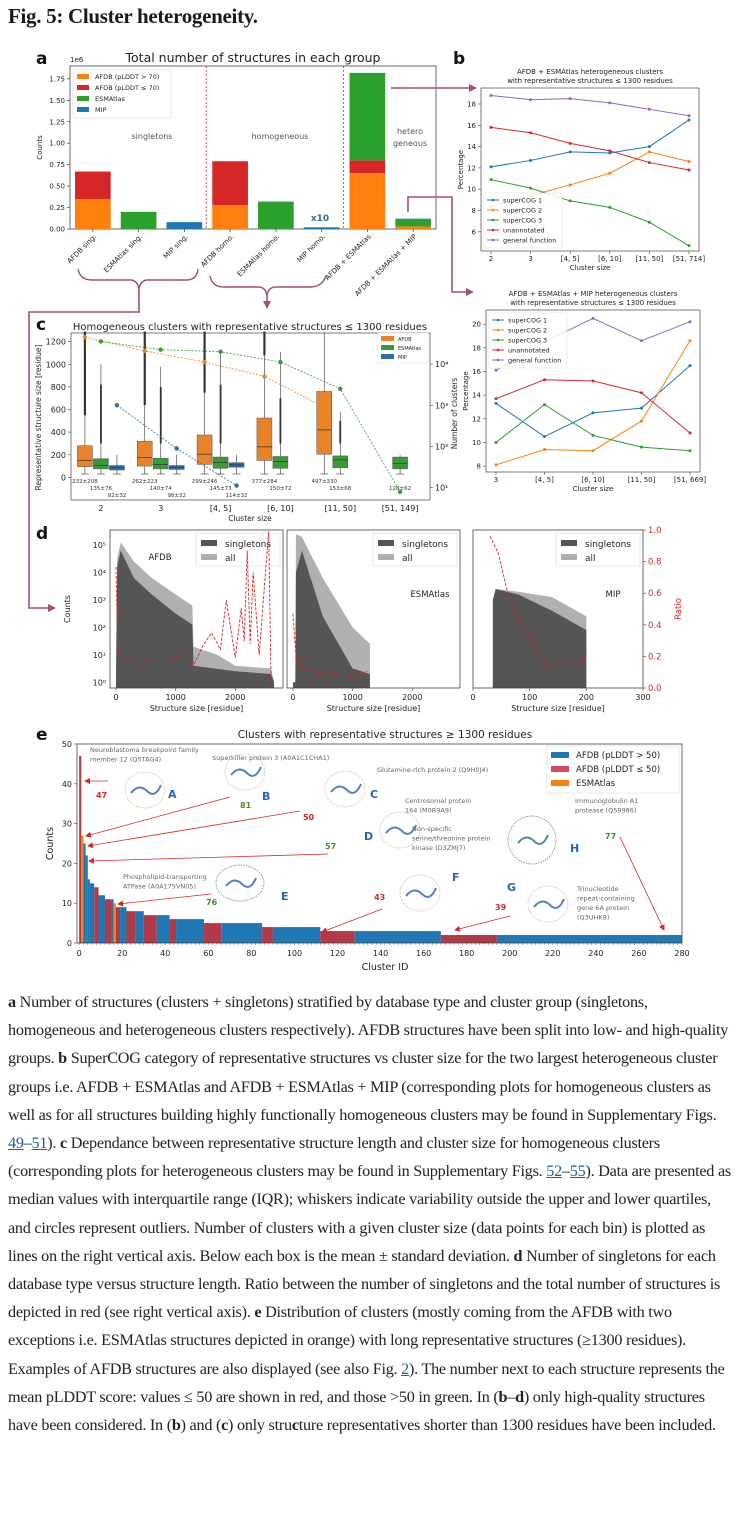 Image resolution: width=737 pixels, height=1528 pixels. I want to click on y-tick-label: 800, so click(58, 387).